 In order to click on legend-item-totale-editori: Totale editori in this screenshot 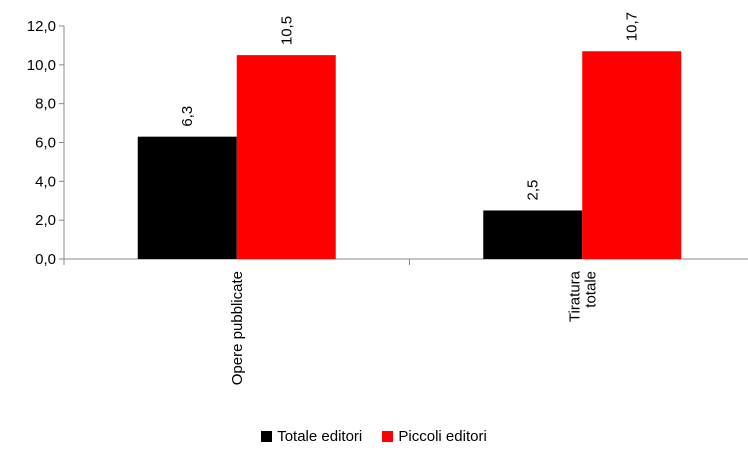, I will do `click(311, 436)`.